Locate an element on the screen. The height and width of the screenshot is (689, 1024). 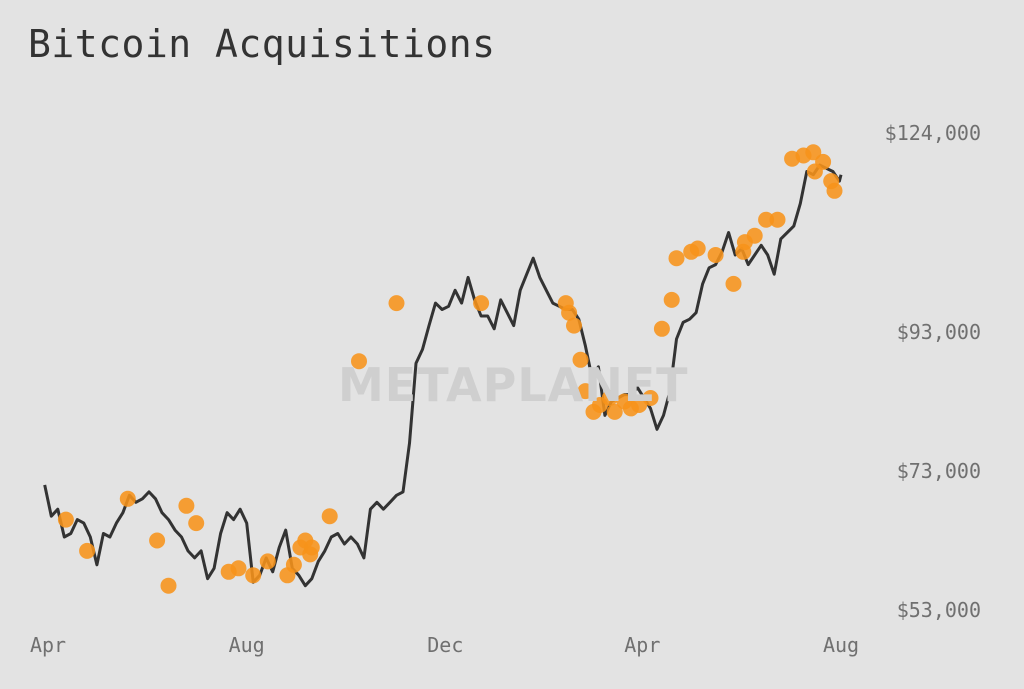
y-tick-label: $73,000 is located at coordinates (939, 471).